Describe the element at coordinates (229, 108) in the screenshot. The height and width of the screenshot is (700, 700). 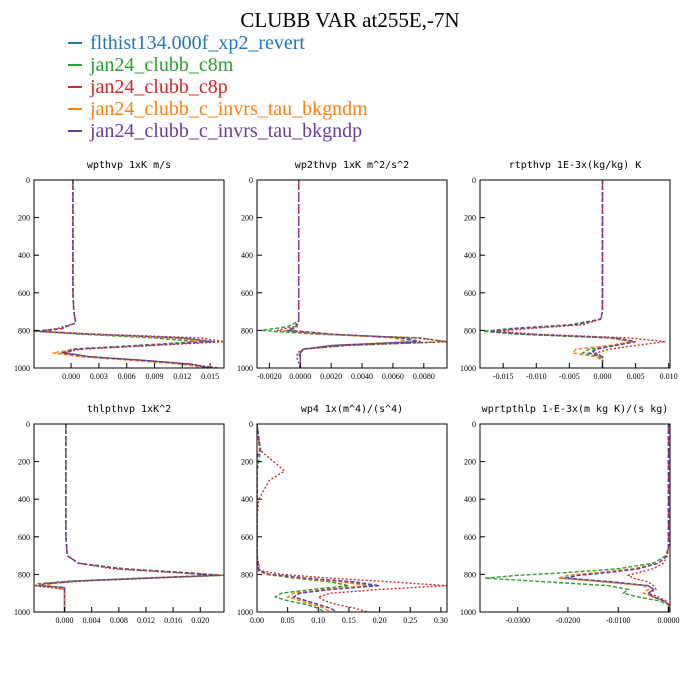
I see `legend-label: jan24_clubb_c_invrs_tau_bkgndm` at that location.